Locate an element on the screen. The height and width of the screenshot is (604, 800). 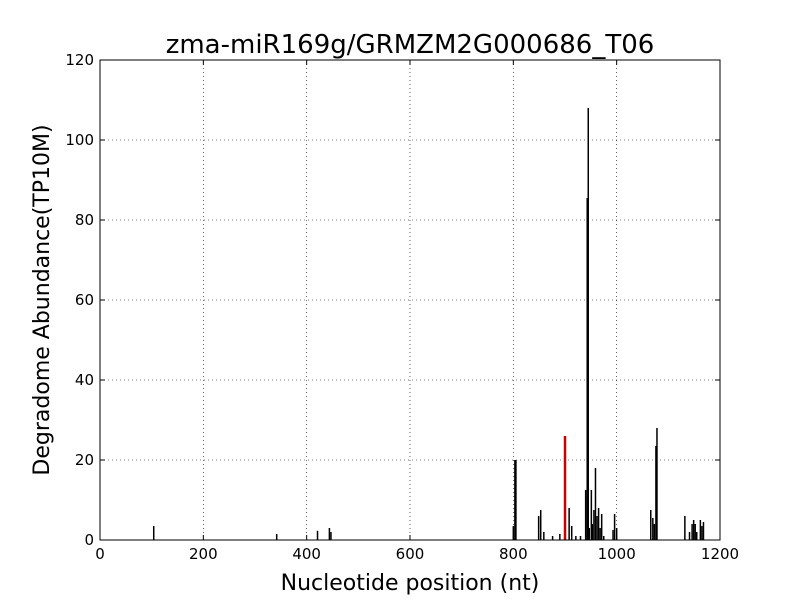
x-tick-label: 600 is located at coordinates (410, 554).